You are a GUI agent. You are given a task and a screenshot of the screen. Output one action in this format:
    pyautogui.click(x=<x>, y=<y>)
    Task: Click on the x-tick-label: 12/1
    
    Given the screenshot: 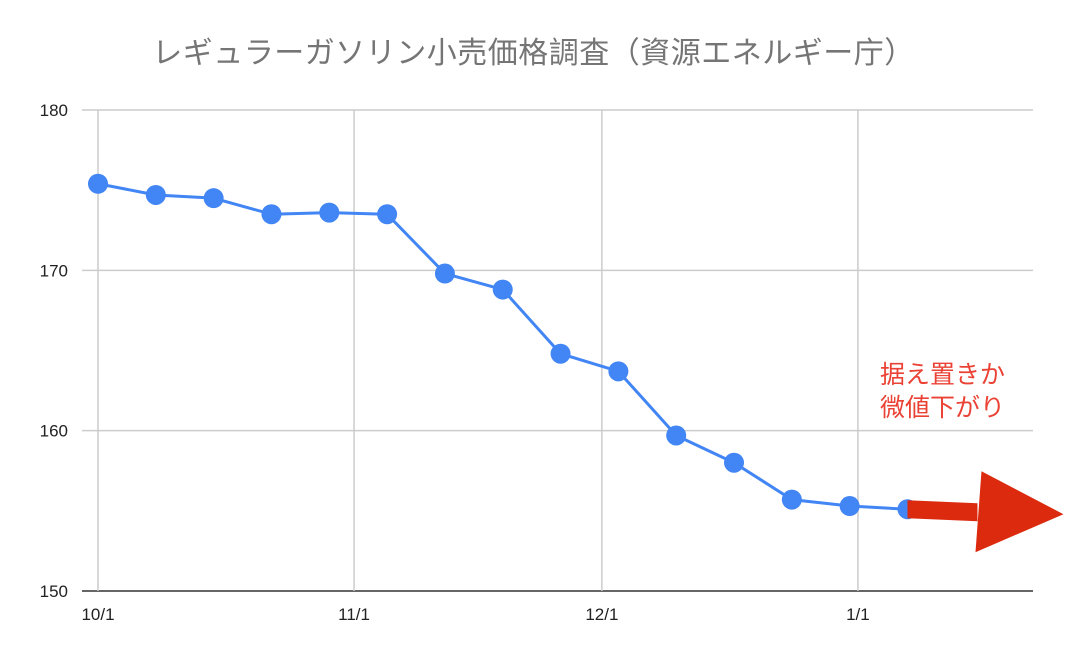 What is the action you would take?
    pyautogui.click(x=601, y=614)
    